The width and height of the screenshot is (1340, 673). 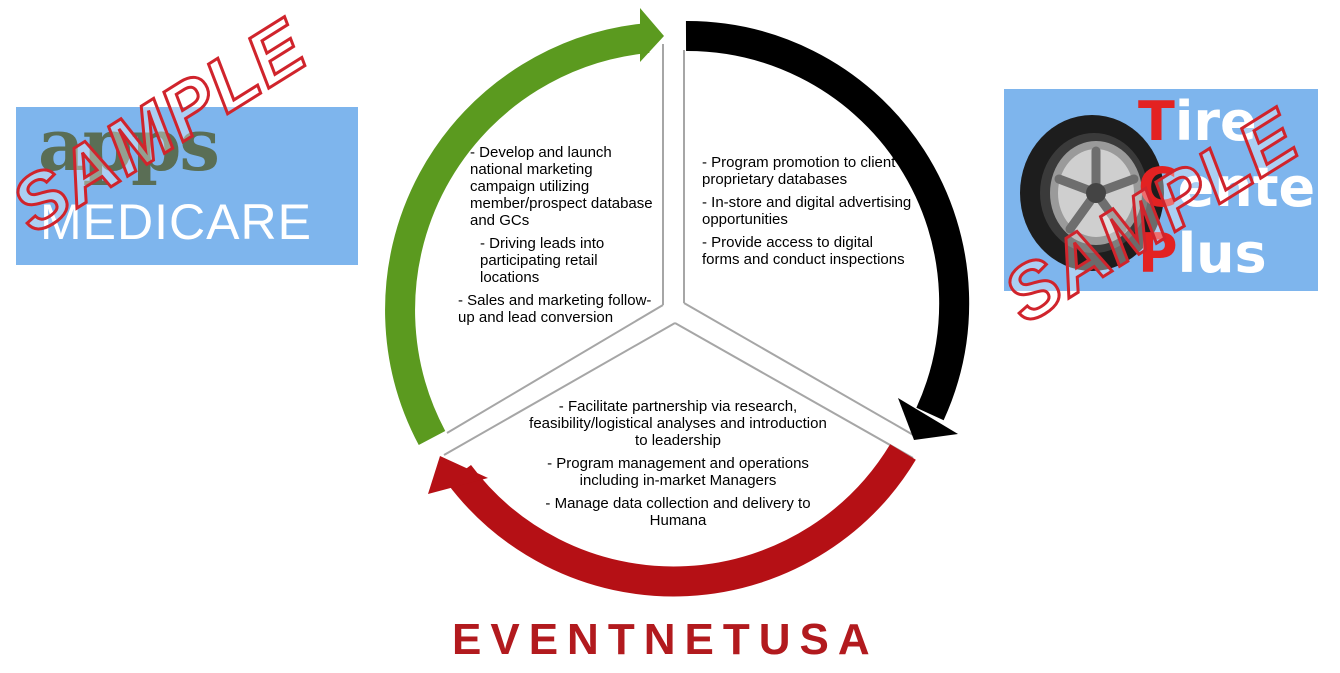 I want to click on divider-bottom-right, so click(x=794, y=390).